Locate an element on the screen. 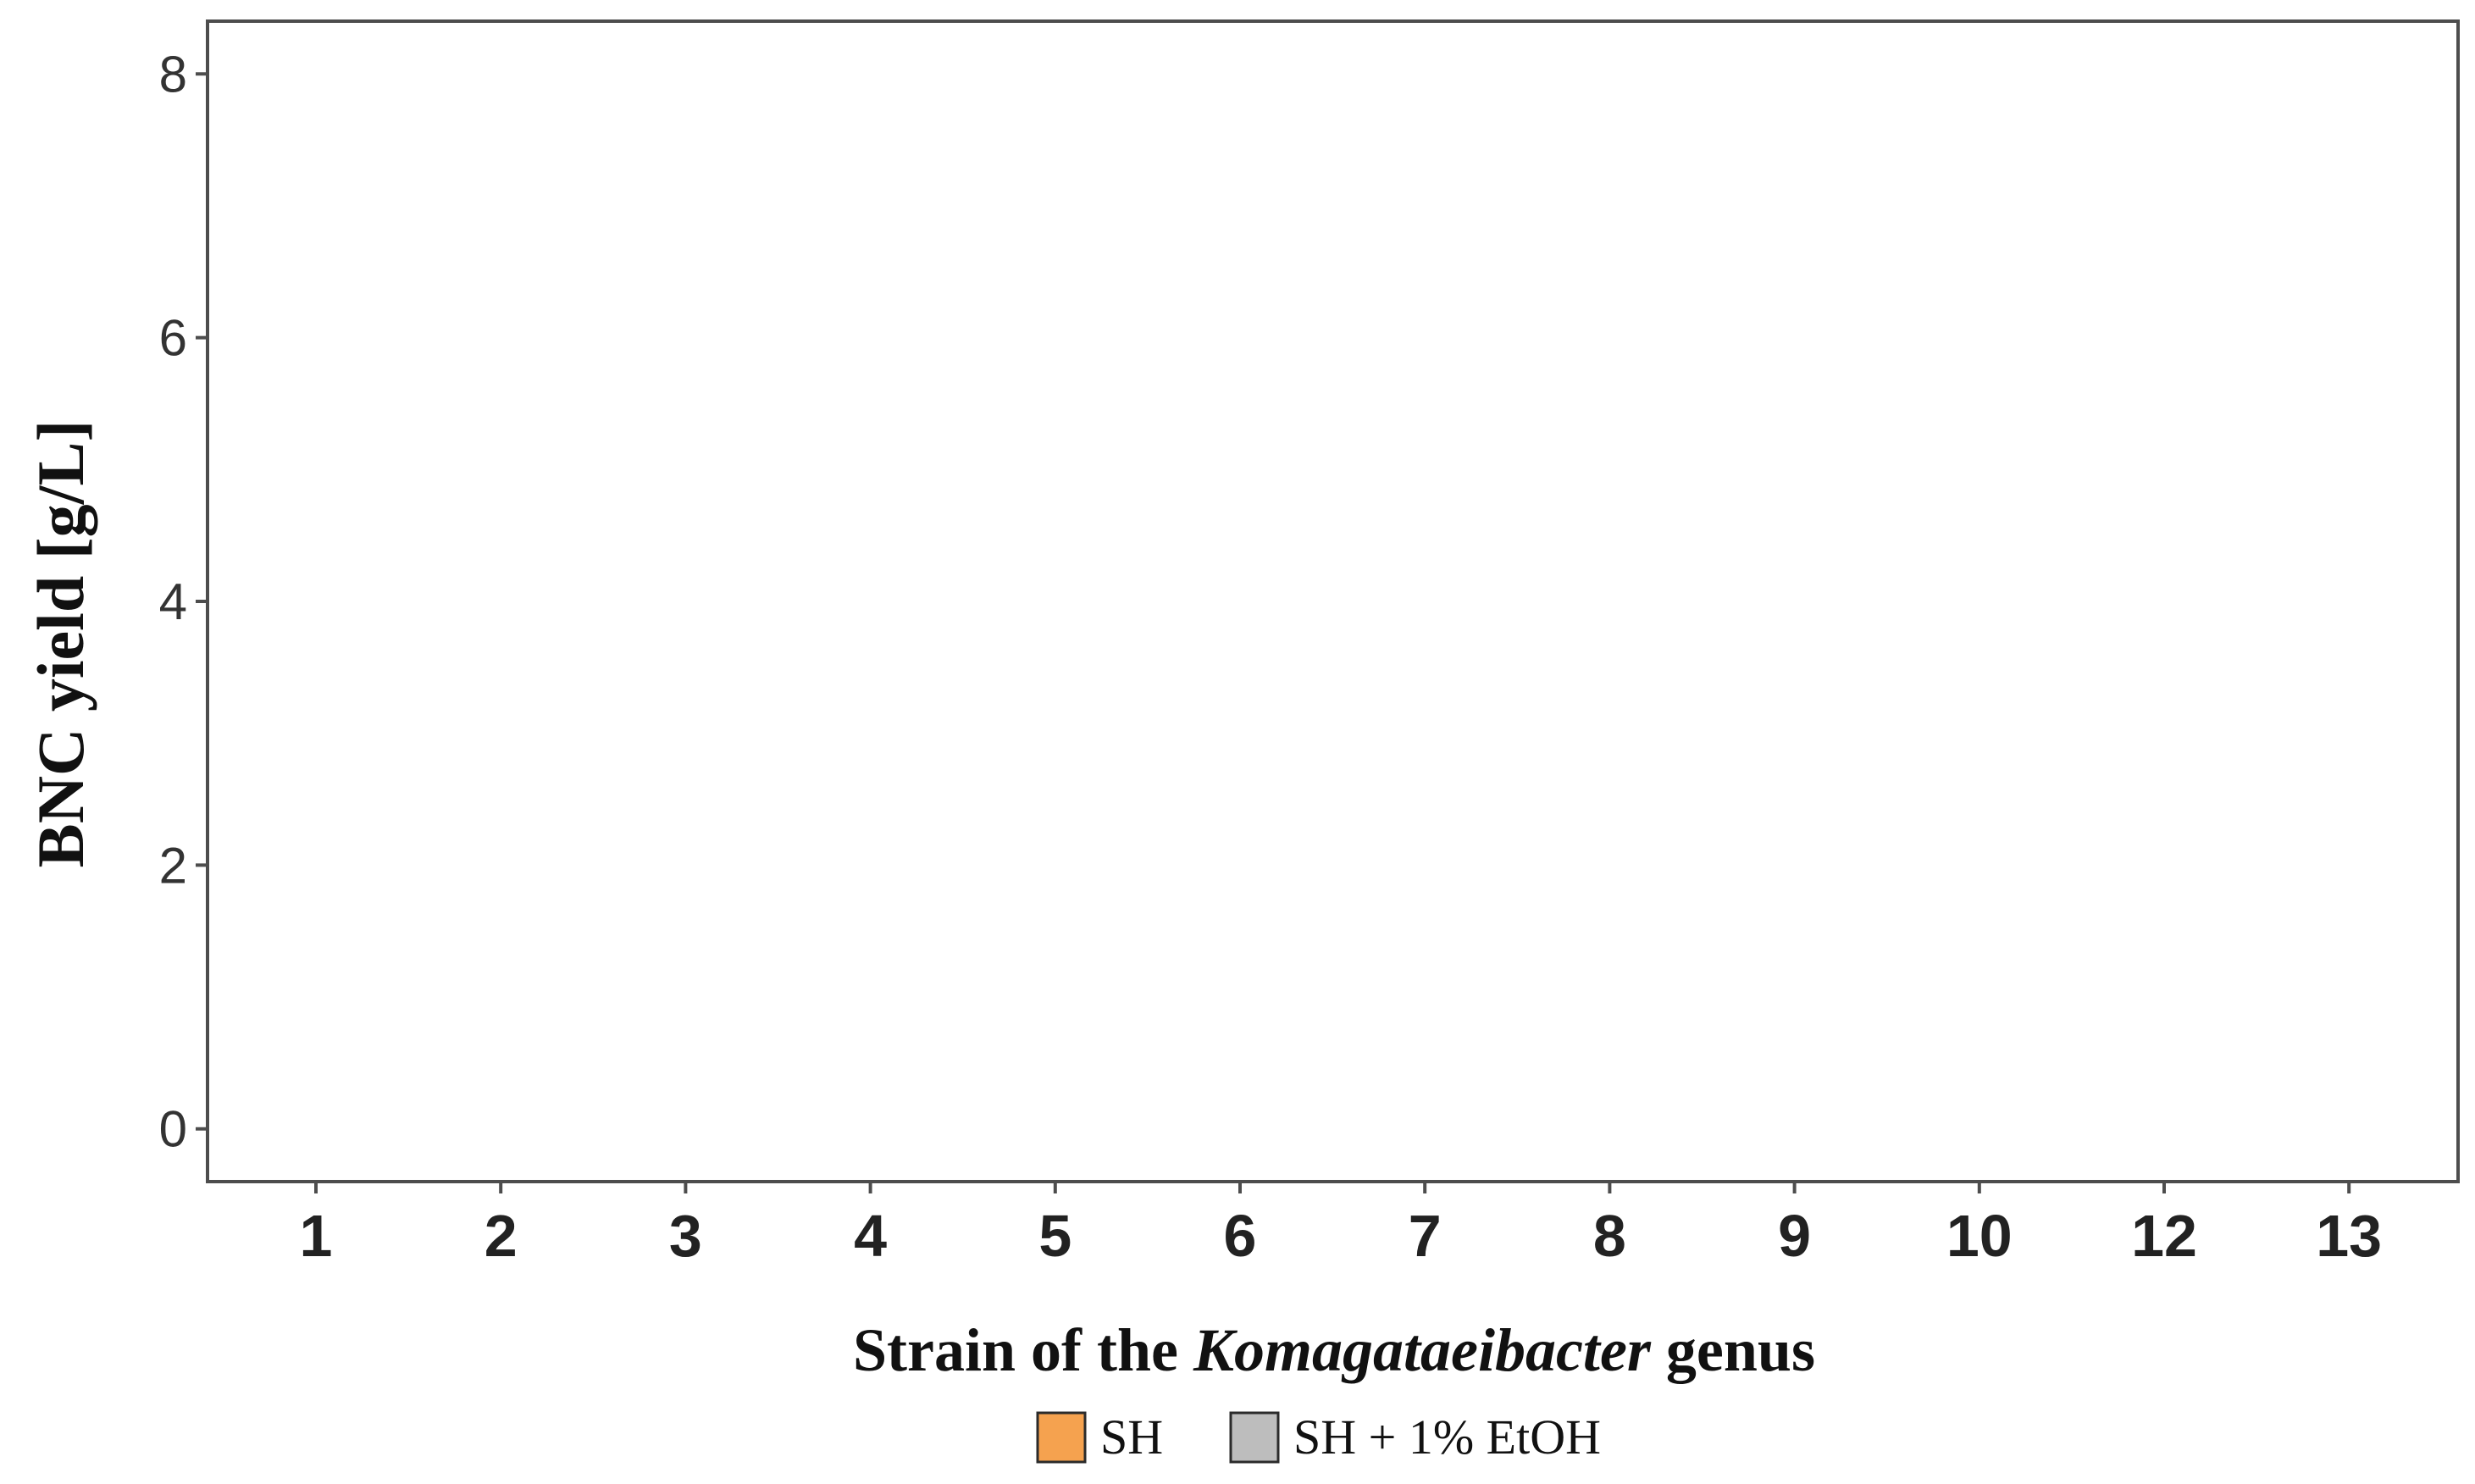 This screenshot has height=1484, width=2475. legend-label-sh-etoh: SH + 1% EtOH is located at coordinates (1447, 1437).